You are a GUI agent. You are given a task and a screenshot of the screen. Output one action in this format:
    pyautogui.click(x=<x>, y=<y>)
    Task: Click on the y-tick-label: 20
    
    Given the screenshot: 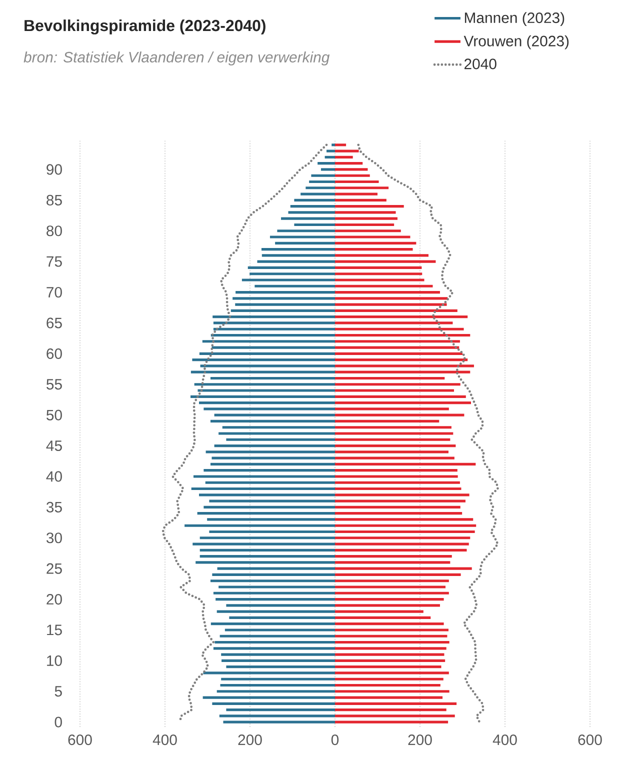 What is the action you would take?
    pyautogui.click(x=54, y=599)
    